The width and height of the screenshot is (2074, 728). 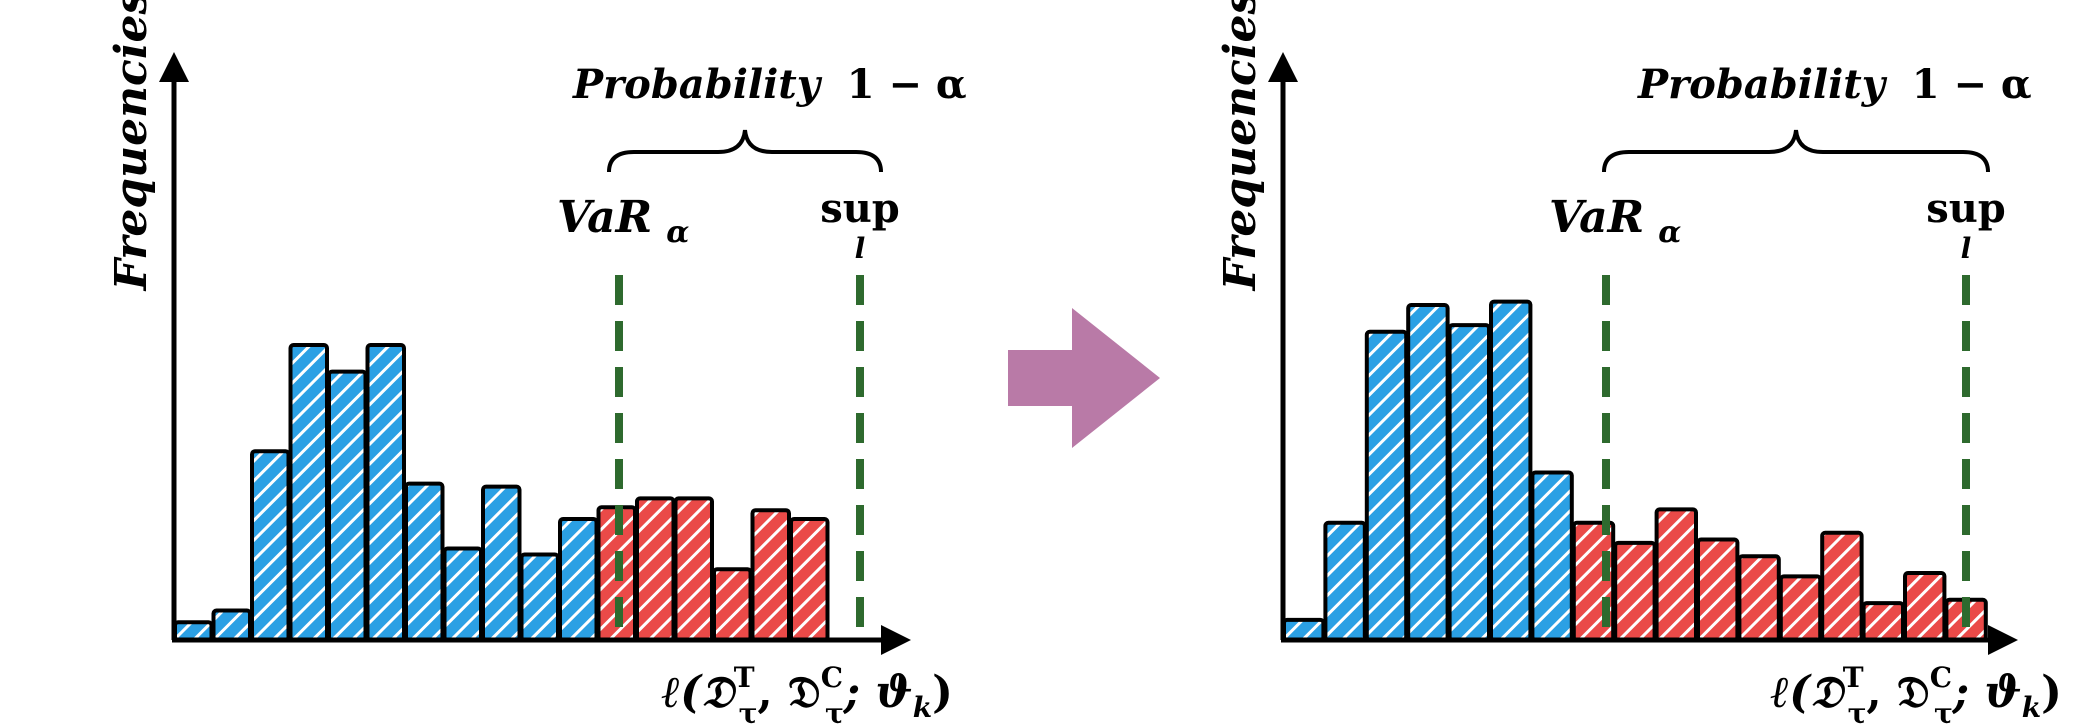 I want to click on brace-label-left: Probability 1 − α, so click(x=769, y=84).